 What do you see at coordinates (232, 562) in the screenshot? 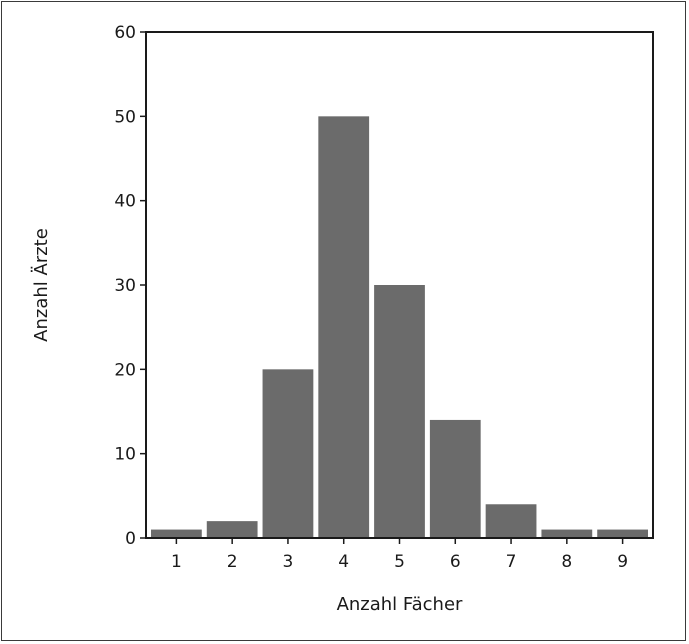
I see `x-tick-label: 2` at bounding box center [232, 562].